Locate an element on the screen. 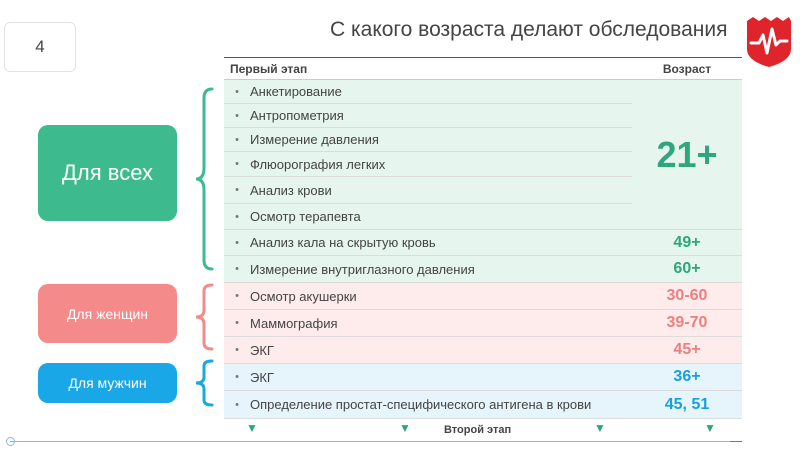 This screenshot has height=462, width=807. table-footer: ▼ ▼ Второй этап ▼ ▼ is located at coordinates (483, 430).